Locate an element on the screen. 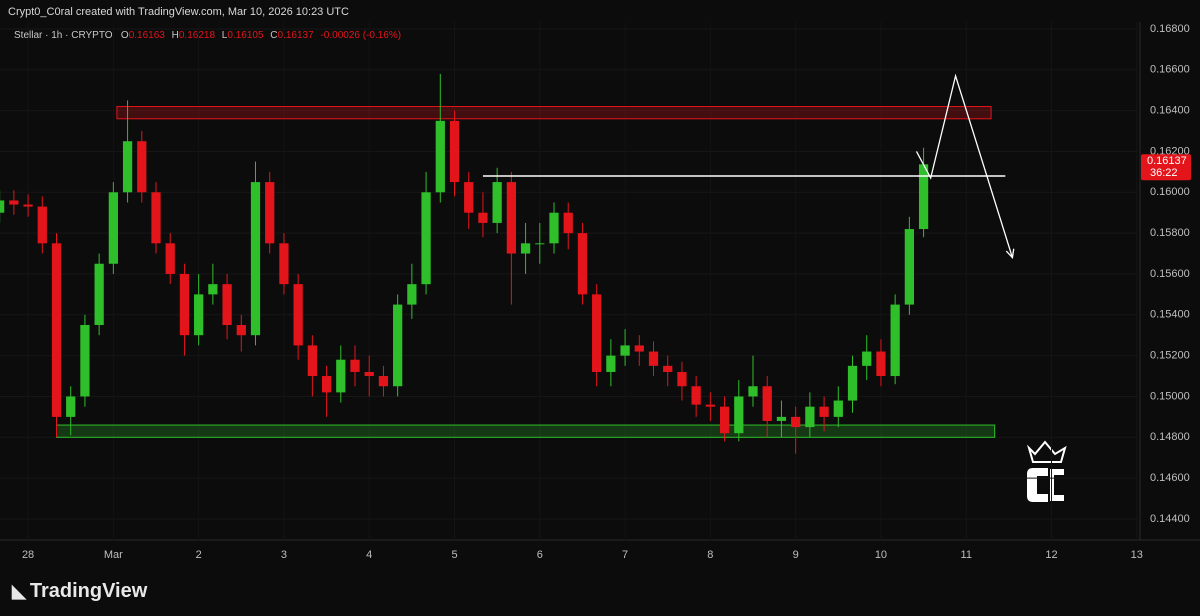 This screenshot has width=1200, height=616. symbol: Stellar · 1h · CRYPTO is located at coordinates (63, 35).